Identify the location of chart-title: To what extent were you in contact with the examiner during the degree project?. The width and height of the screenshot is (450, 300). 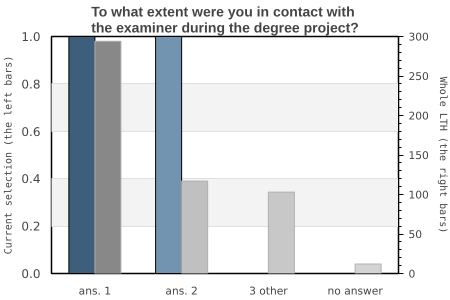
(225, 20).